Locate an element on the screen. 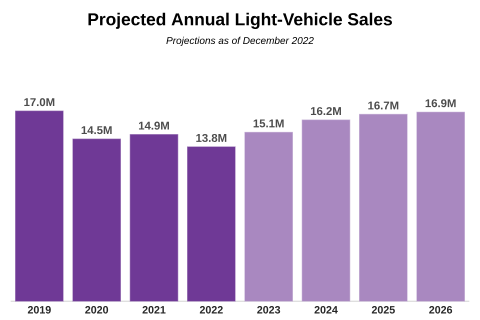 The image size is (480, 320). x-tick-label: 2022 is located at coordinates (211, 310).